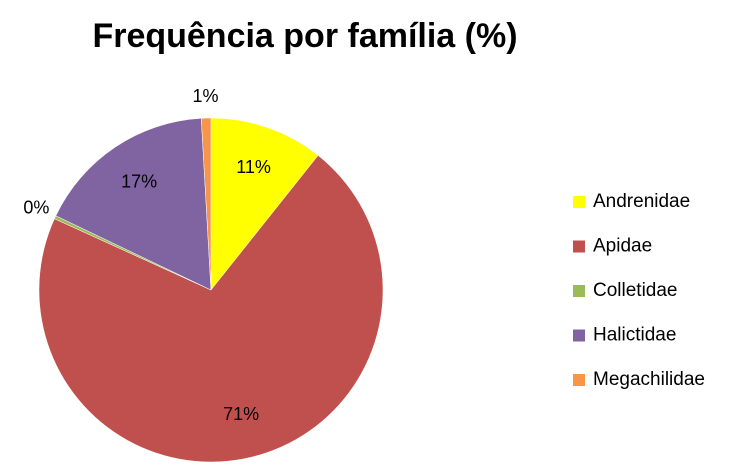  Describe the element at coordinates (206, 96) in the screenshot. I see `data-label: 1%` at that location.